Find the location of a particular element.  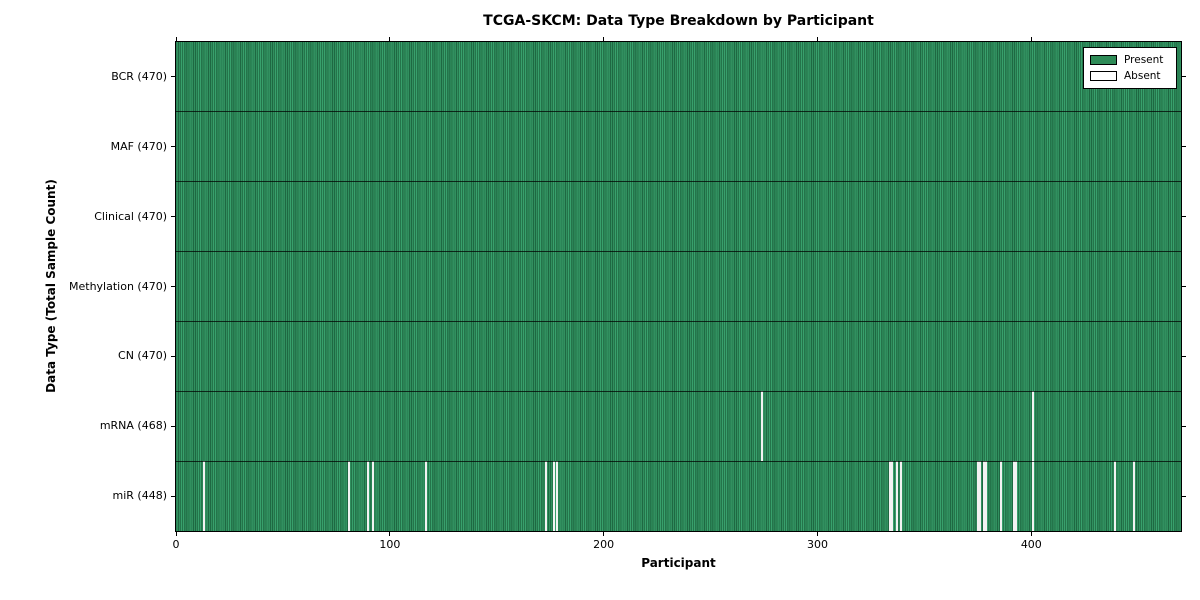

x-tick-label-100: 100 is located at coordinates (390, 544).